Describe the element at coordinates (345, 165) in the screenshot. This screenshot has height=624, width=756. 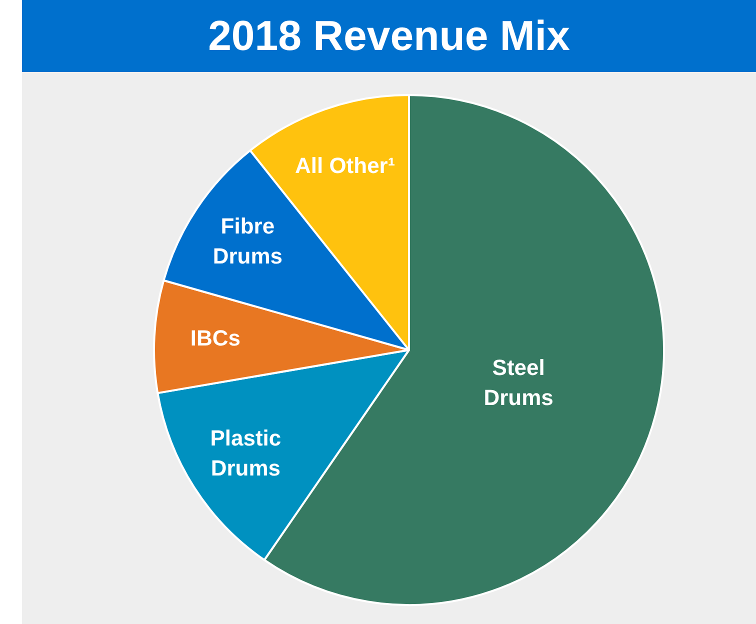
I see `slice-label: All Other¹` at that location.